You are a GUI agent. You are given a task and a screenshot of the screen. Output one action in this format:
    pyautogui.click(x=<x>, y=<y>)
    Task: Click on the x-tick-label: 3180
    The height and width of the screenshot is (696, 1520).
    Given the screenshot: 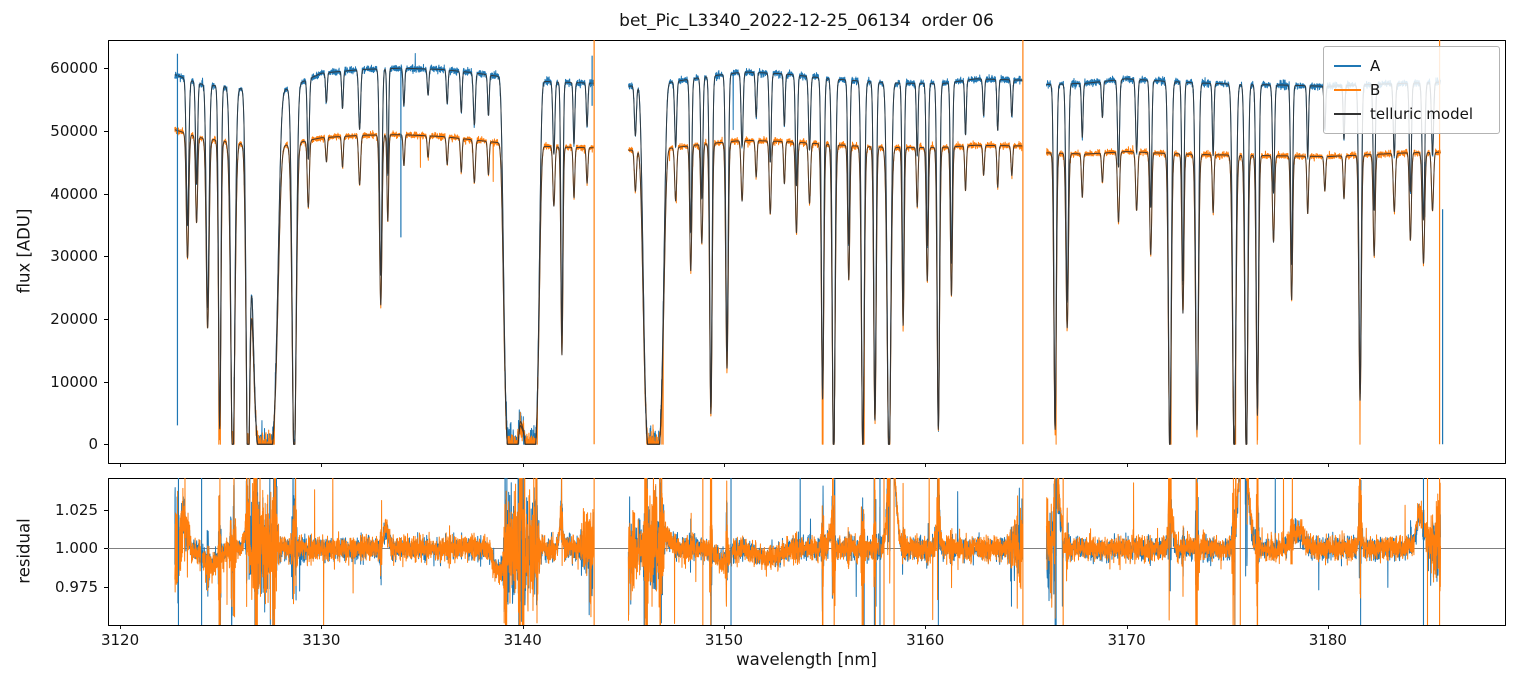 What is the action you would take?
    pyautogui.click(x=1327, y=640)
    